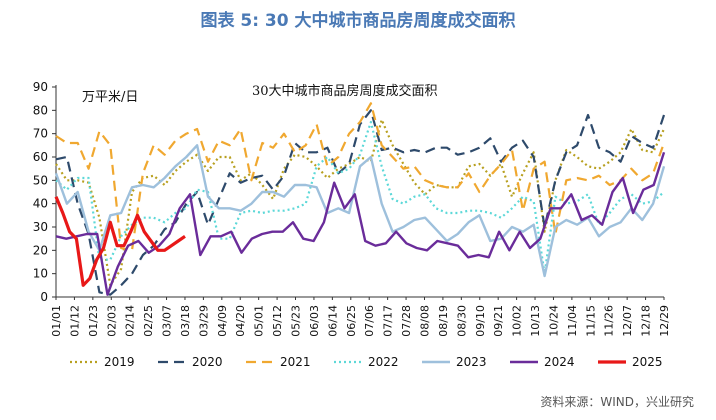 Image resolution: width=716 pixels, height=420 pixels. Describe the element at coordinates (406, 321) in the screenshot. I see `x-tick-label: 07/28` at that location.